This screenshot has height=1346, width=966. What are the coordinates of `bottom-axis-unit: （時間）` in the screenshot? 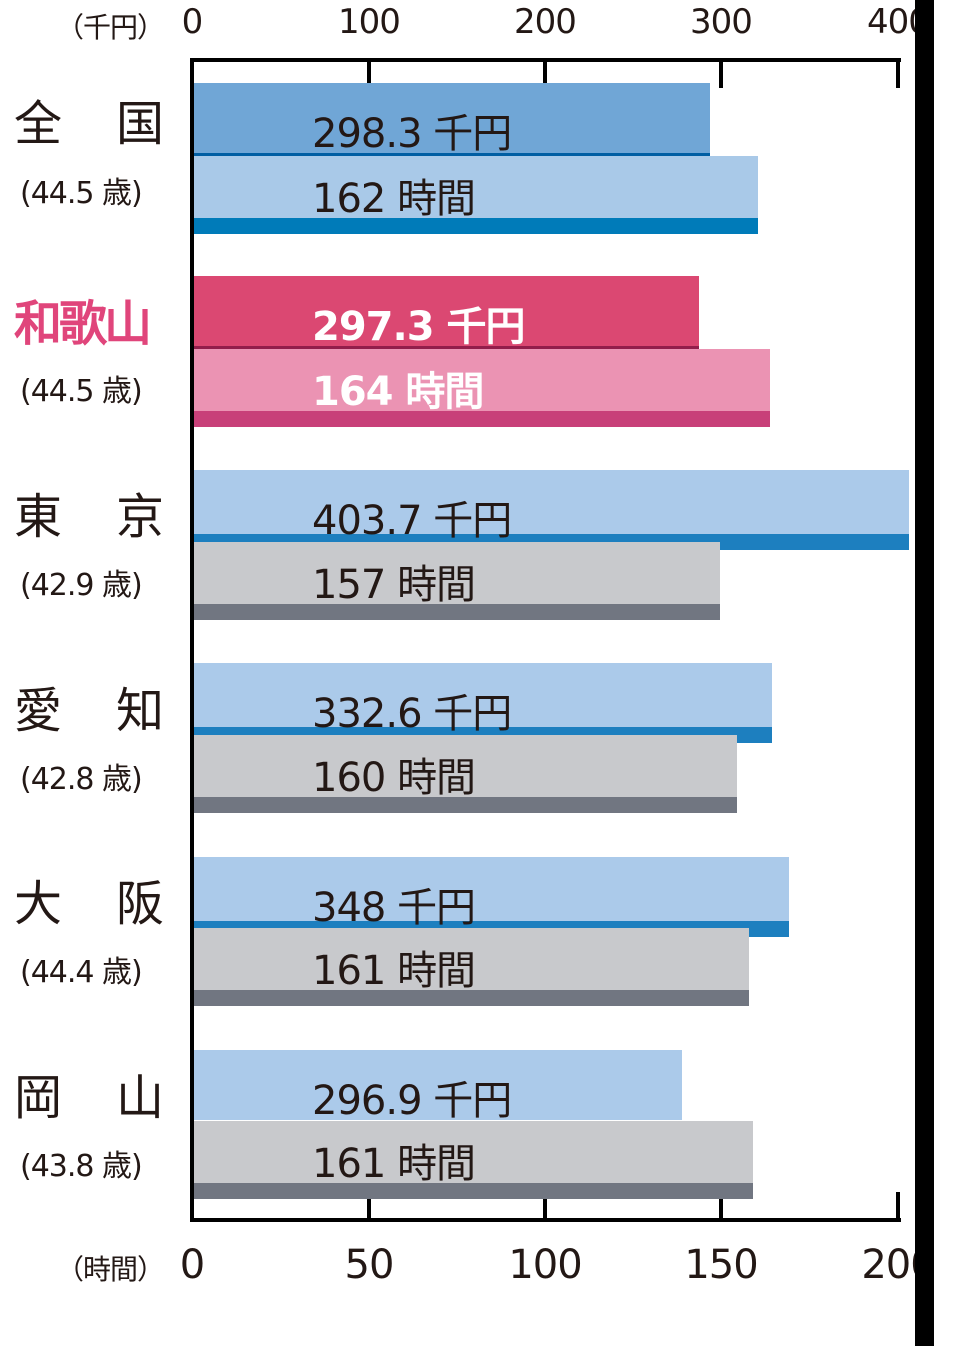 It's located at (110, 1269).